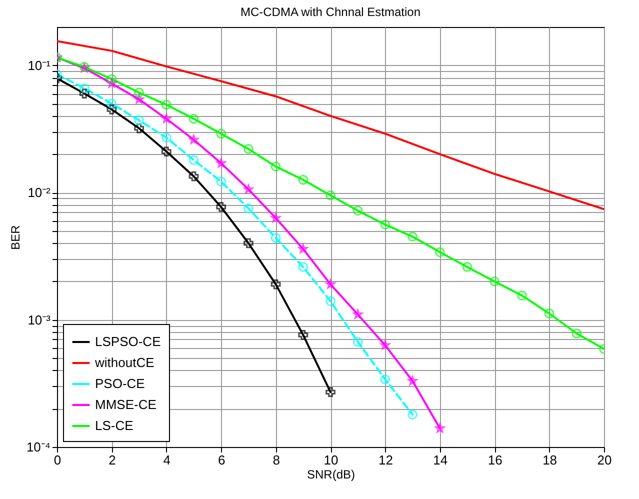  What do you see at coordinates (331, 475) in the screenshot?
I see `x-axis-title: SNR(dB)` at bounding box center [331, 475].